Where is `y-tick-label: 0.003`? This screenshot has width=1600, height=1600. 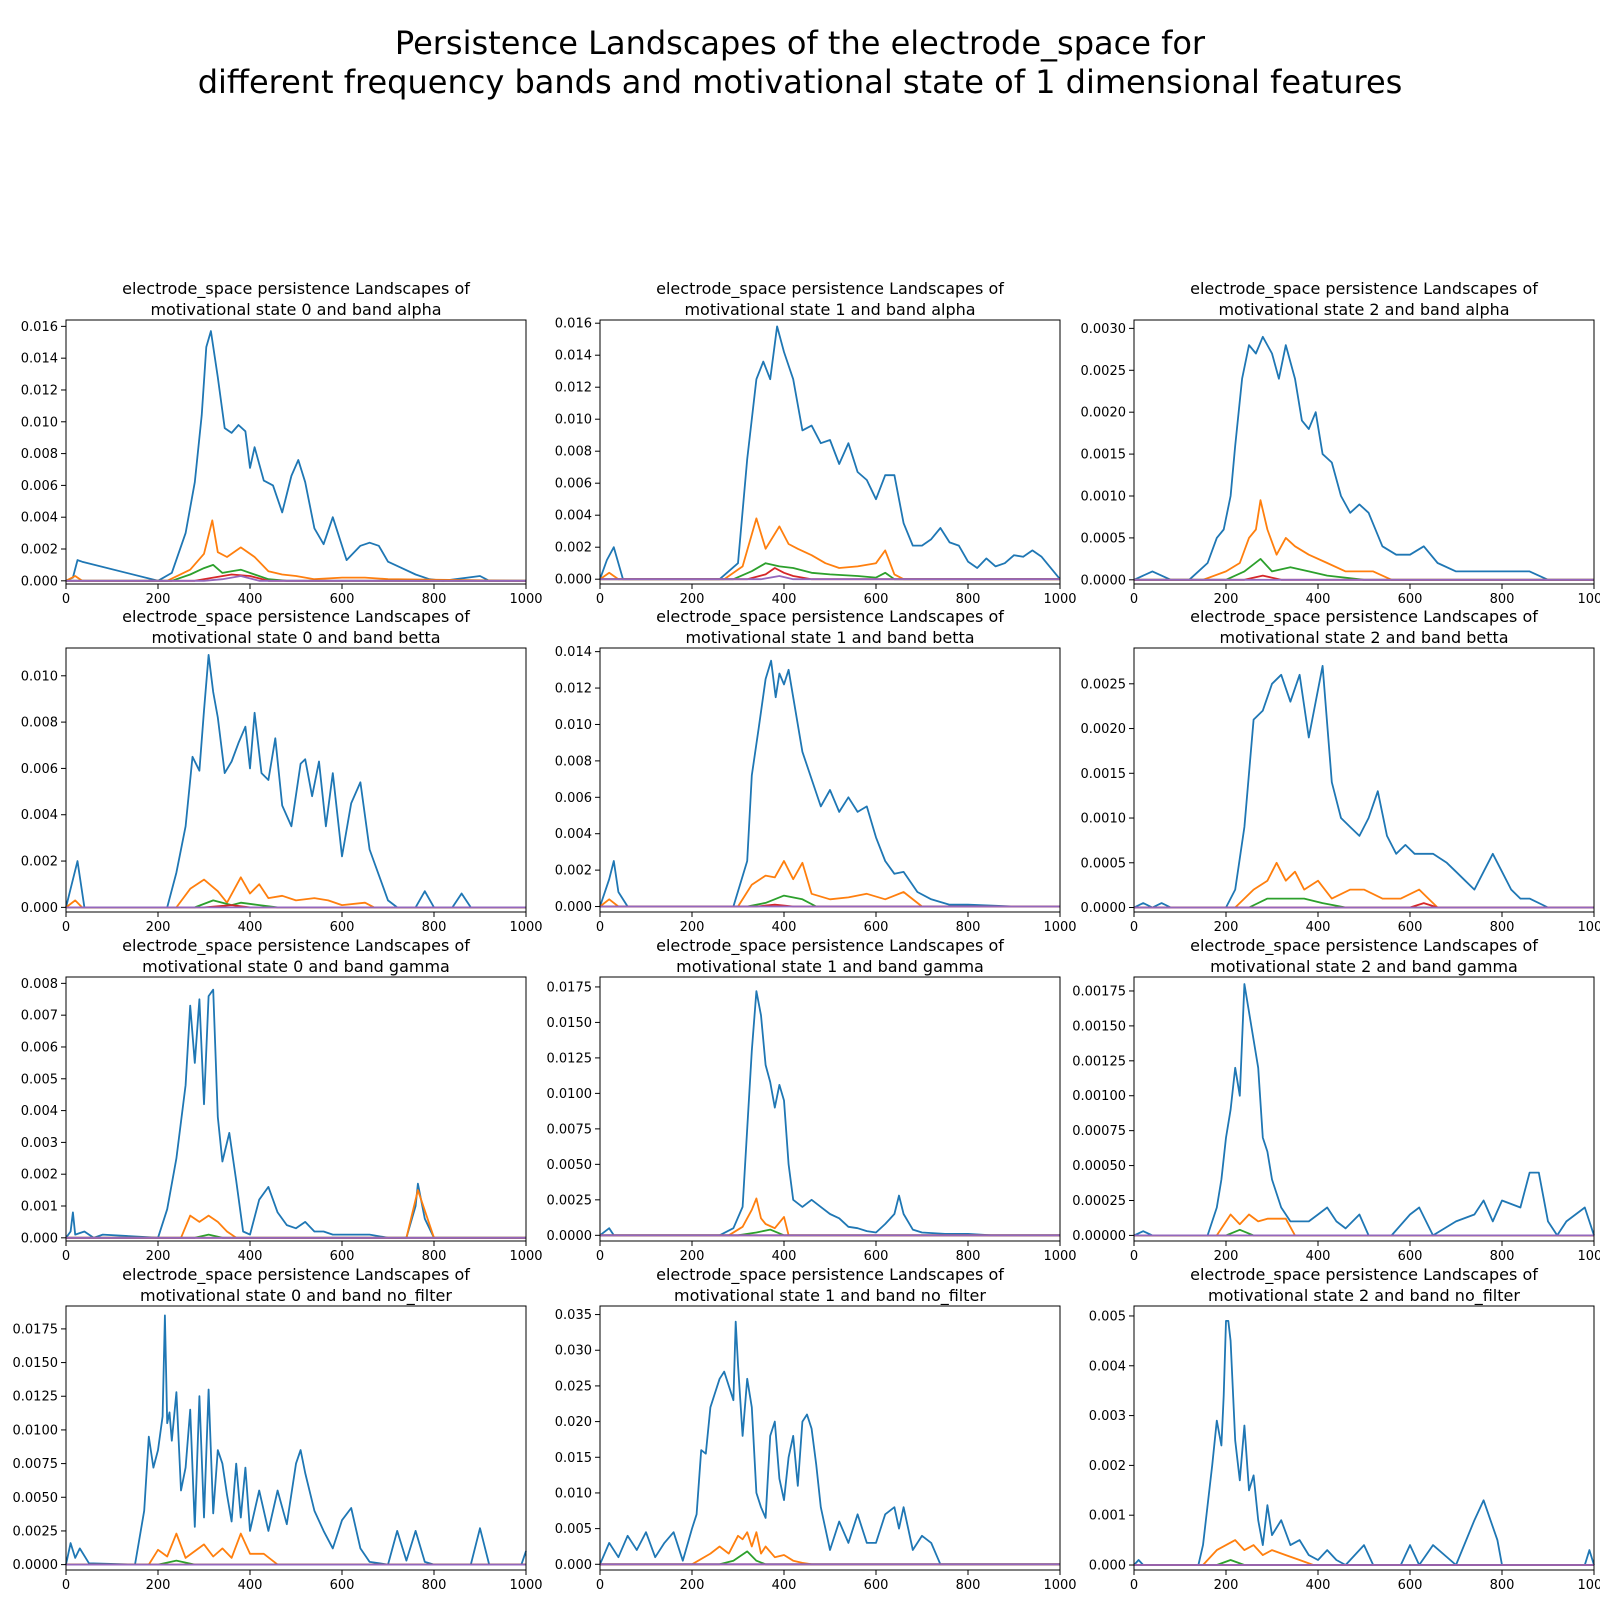
y-tick-label: 0.003 is located at coordinates (1107, 1416).